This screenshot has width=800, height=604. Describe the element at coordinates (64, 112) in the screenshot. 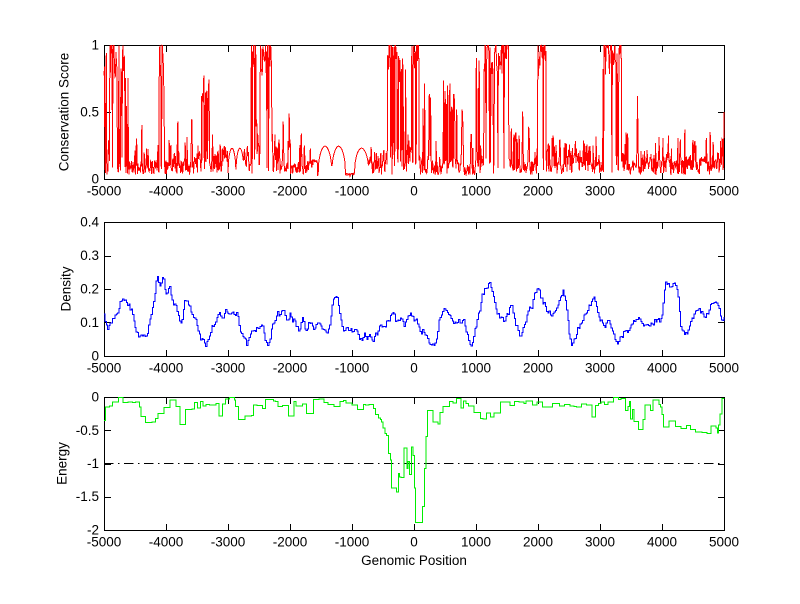

I see `svg-text: Conservation Score` at that location.